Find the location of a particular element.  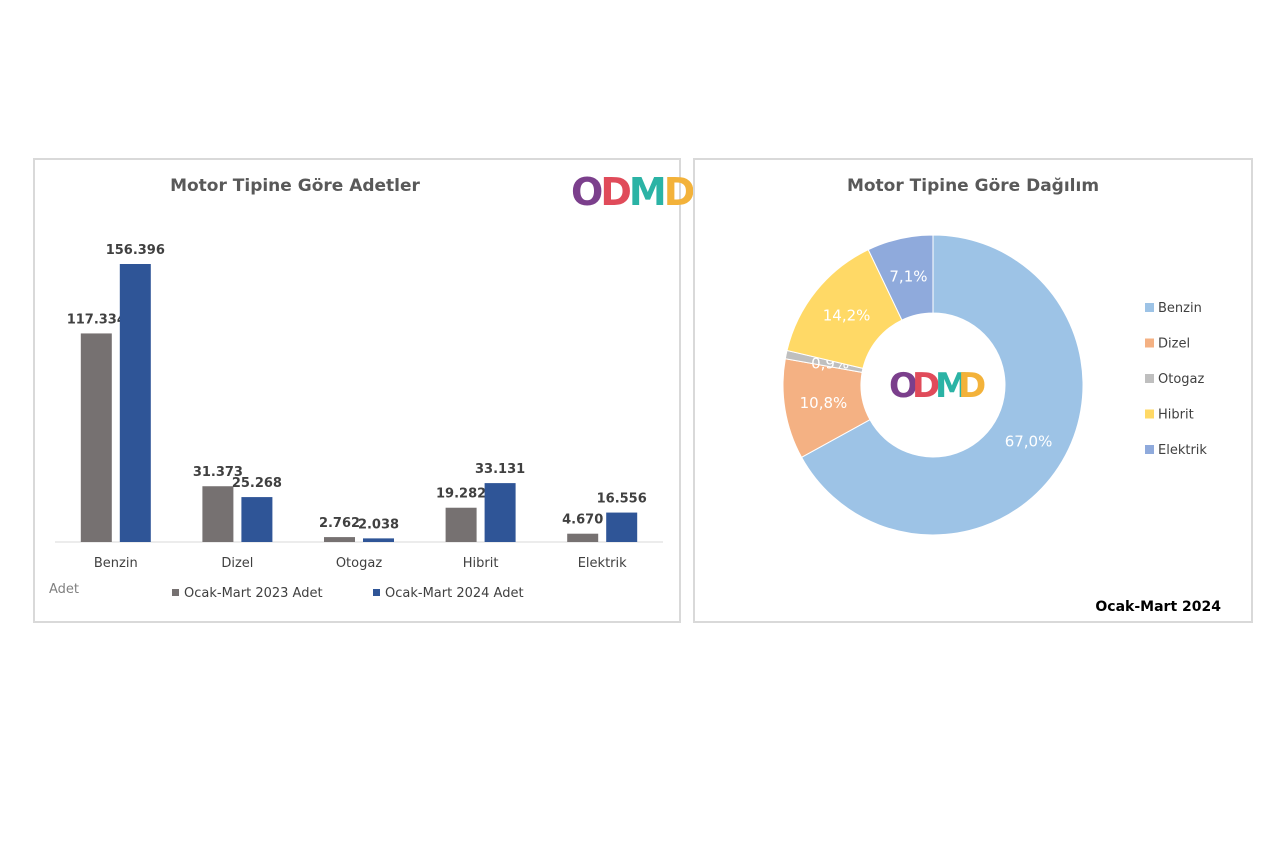

logo-letter-o: O is located at coordinates (587, 192).